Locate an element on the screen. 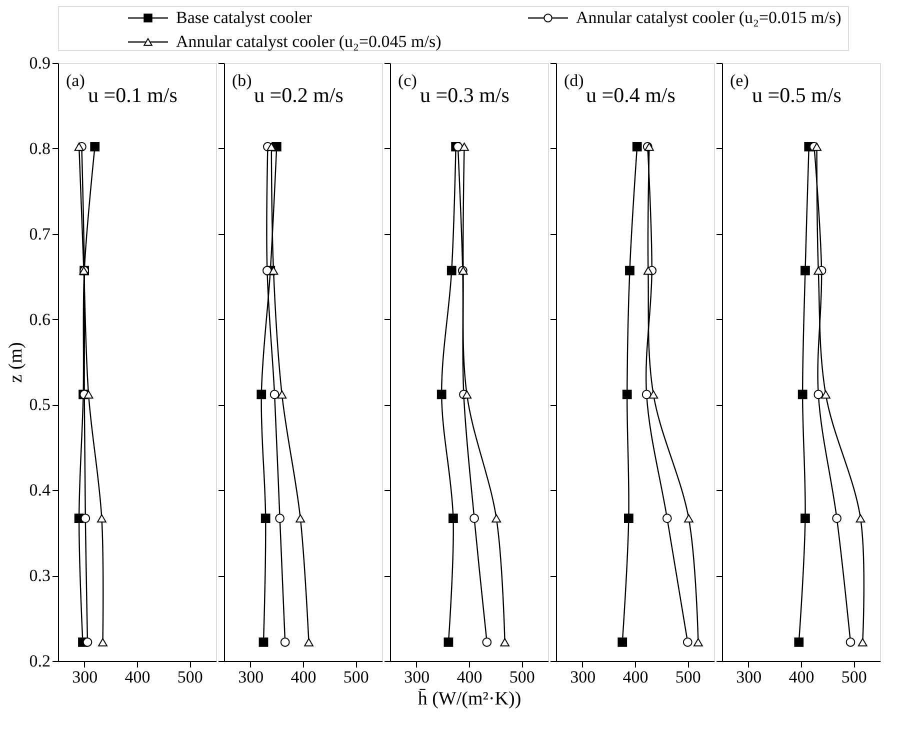 This screenshot has width=901, height=746. annotation: (e) is located at coordinates (739, 80).